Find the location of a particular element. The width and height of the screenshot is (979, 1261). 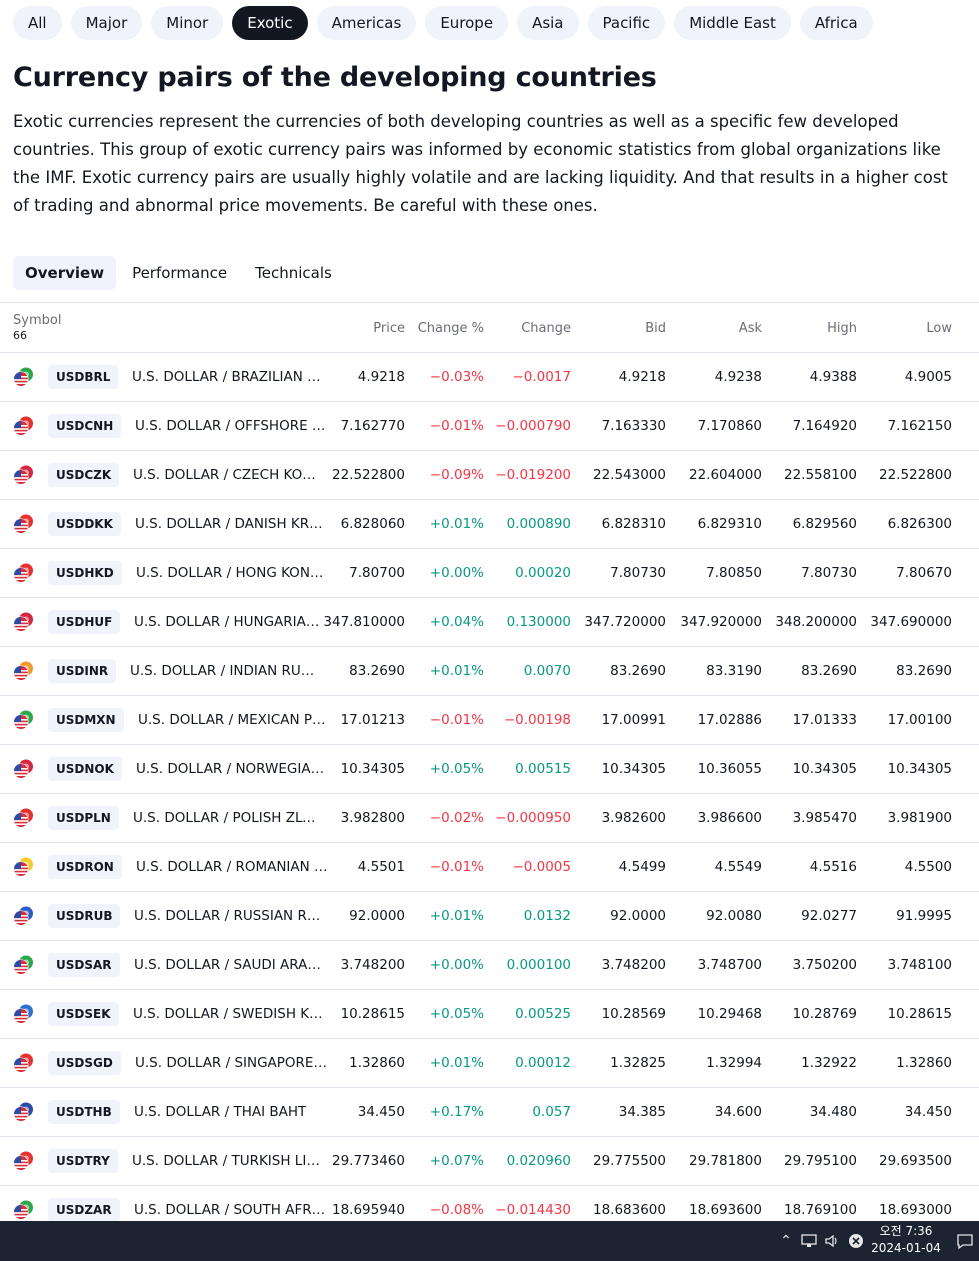

symbol-ticker: USDSGD is located at coordinates (84, 1063).